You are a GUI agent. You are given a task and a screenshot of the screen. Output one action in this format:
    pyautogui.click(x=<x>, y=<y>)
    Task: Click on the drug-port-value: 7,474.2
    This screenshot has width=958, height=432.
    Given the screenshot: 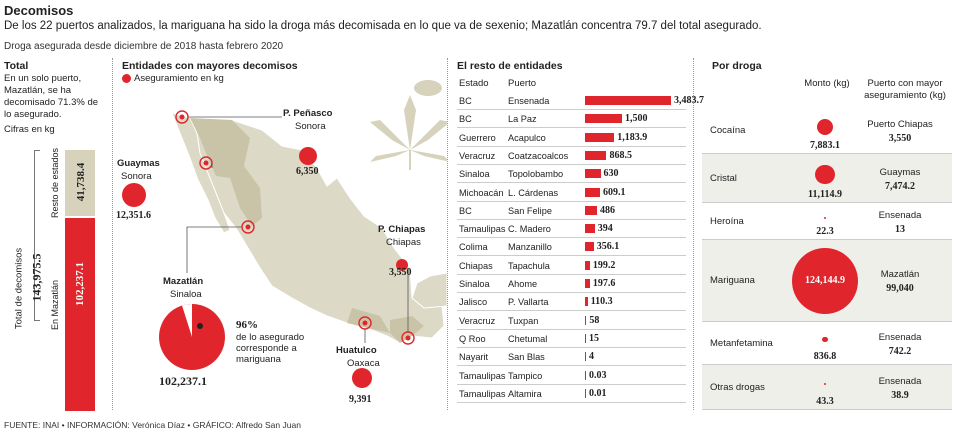 What is the action you would take?
    pyautogui.click(x=900, y=186)
    